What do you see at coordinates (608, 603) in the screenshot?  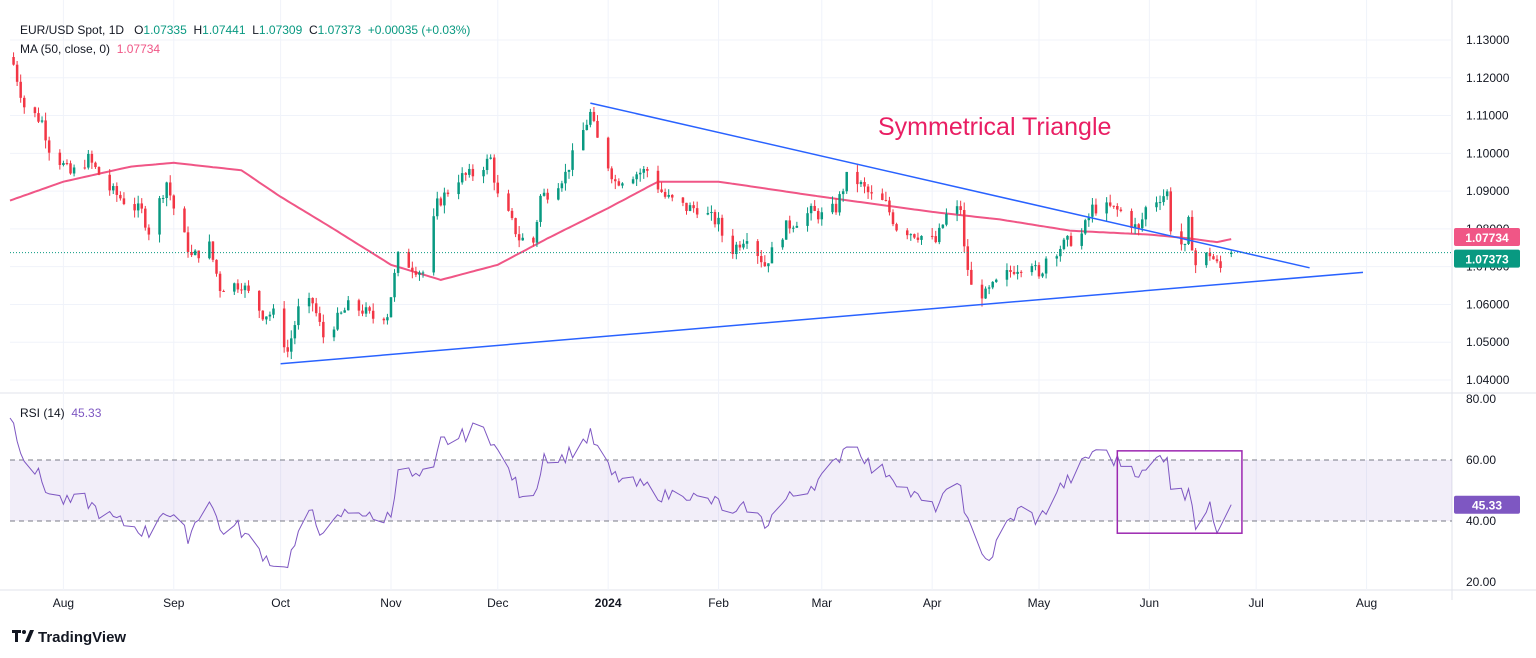 I see `time-tick-label: 2024` at bounding box center [608, 603].